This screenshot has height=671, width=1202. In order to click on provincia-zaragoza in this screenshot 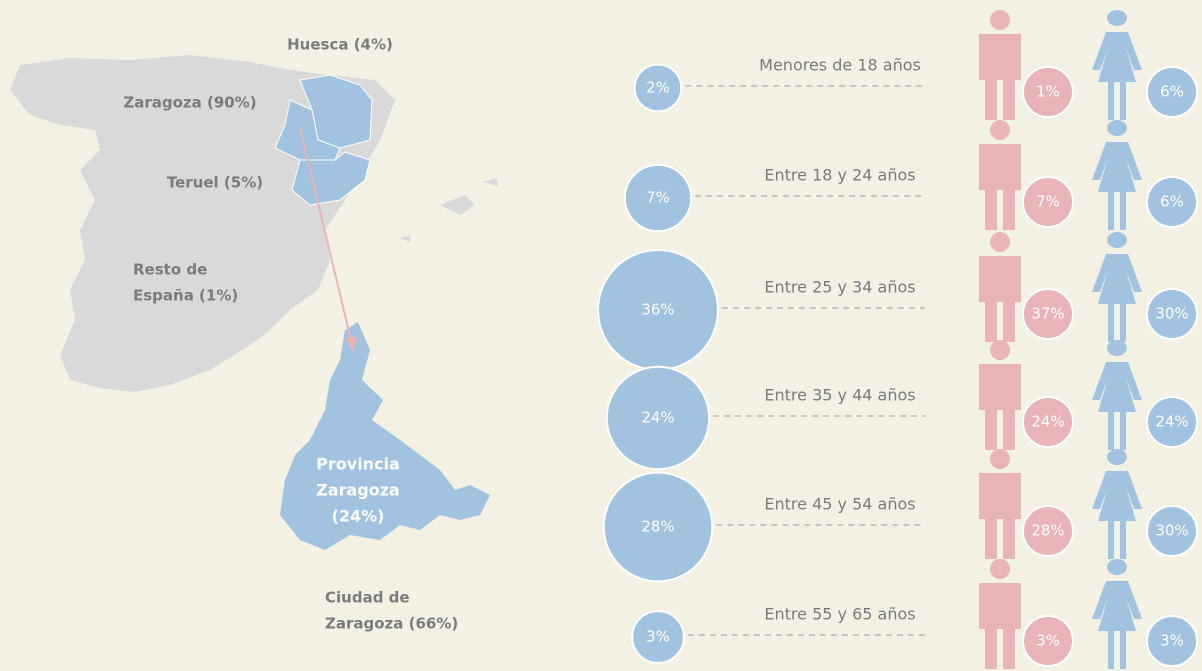, I will do `click(385, 436)`.